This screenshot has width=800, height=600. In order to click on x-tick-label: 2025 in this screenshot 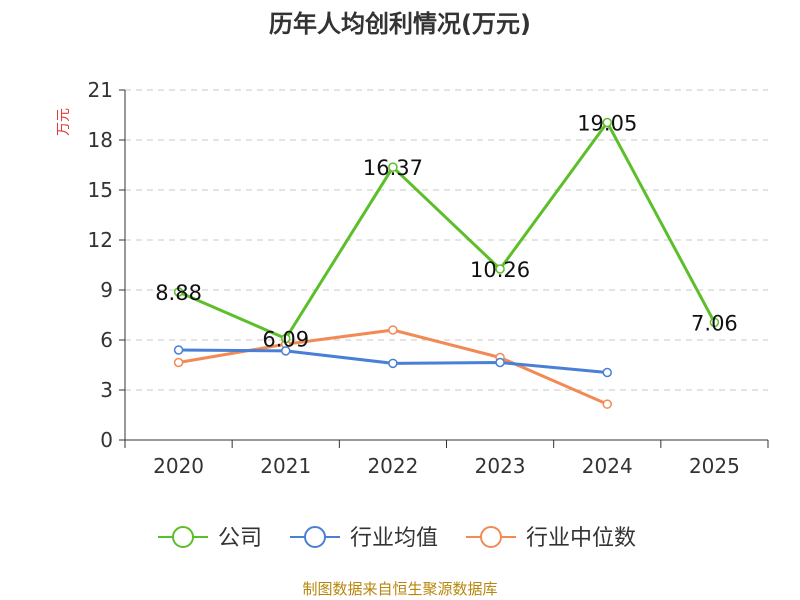, I will do `click(714, 466)`.